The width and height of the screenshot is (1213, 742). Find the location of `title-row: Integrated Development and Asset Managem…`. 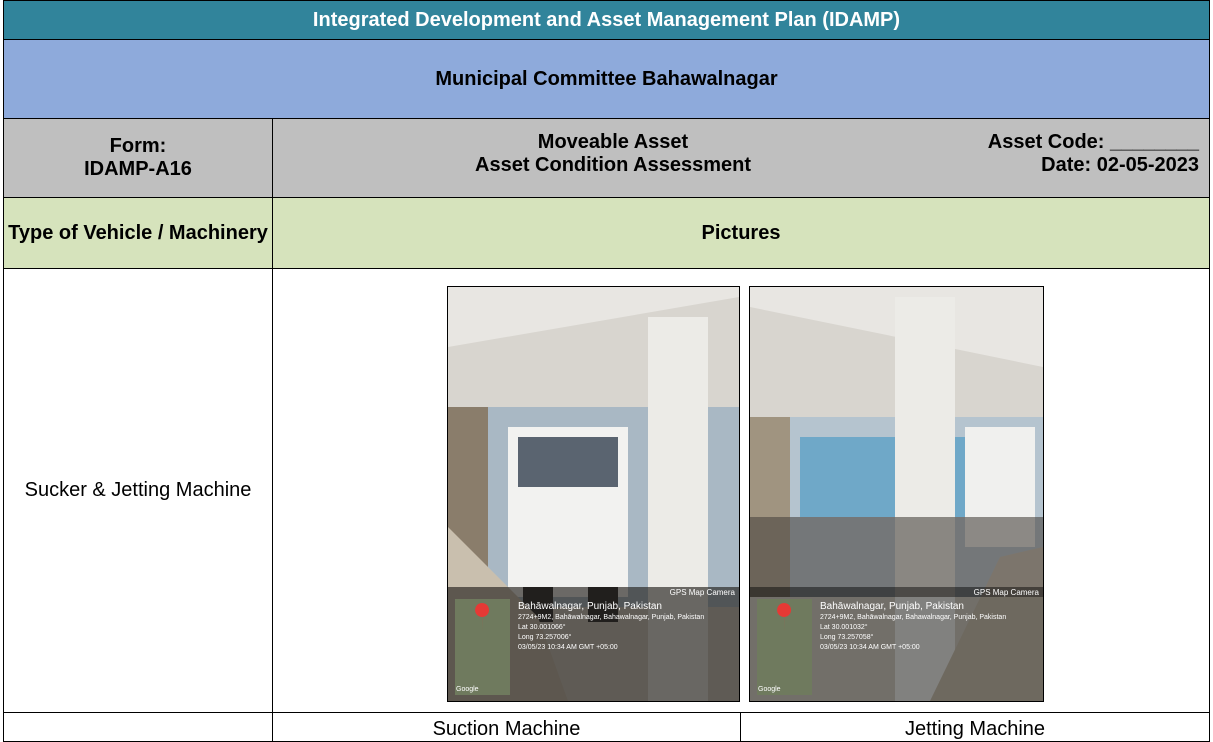

title-row: Integrated Development and Asset Managem… is located at coordinates (606, 20).